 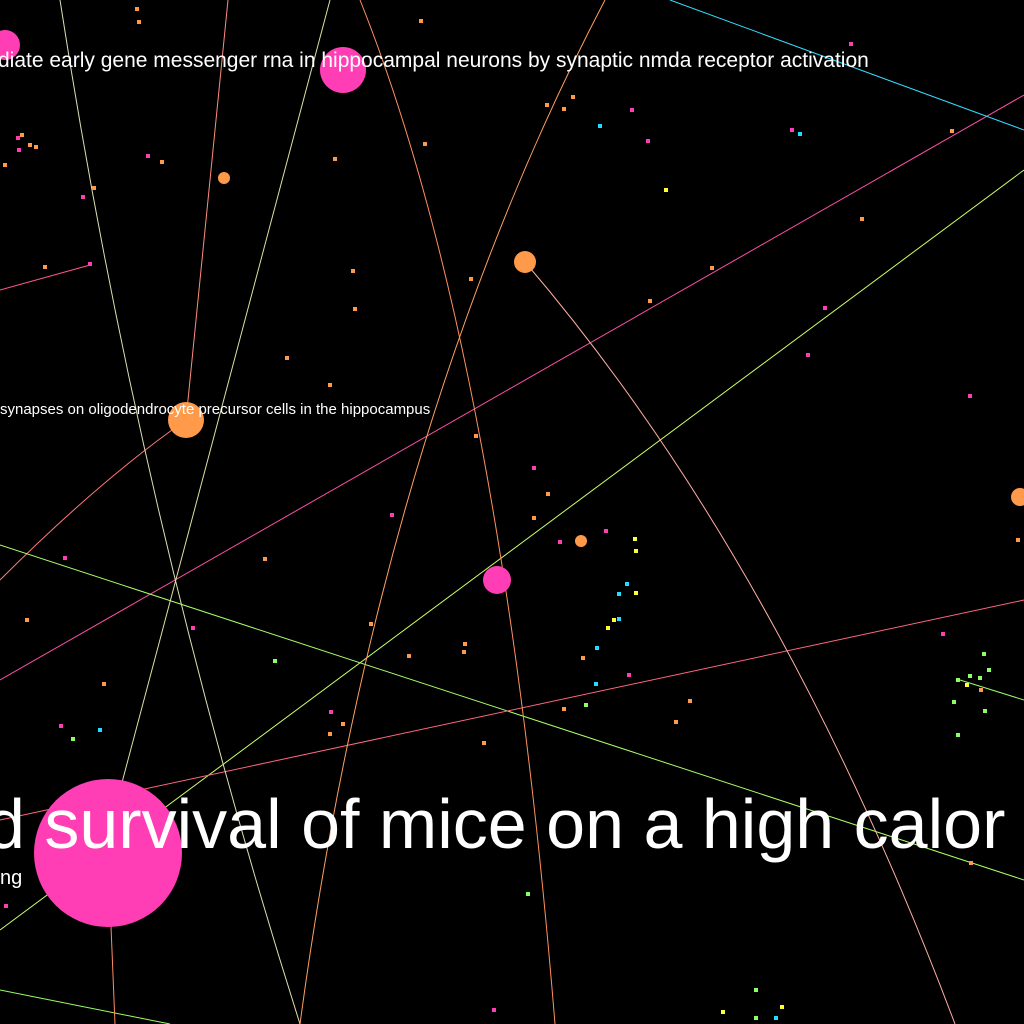 What do you see at coordinates (11, 878) in the screenshot?
I see `node-label: ng` at bounding box center [11, 878].